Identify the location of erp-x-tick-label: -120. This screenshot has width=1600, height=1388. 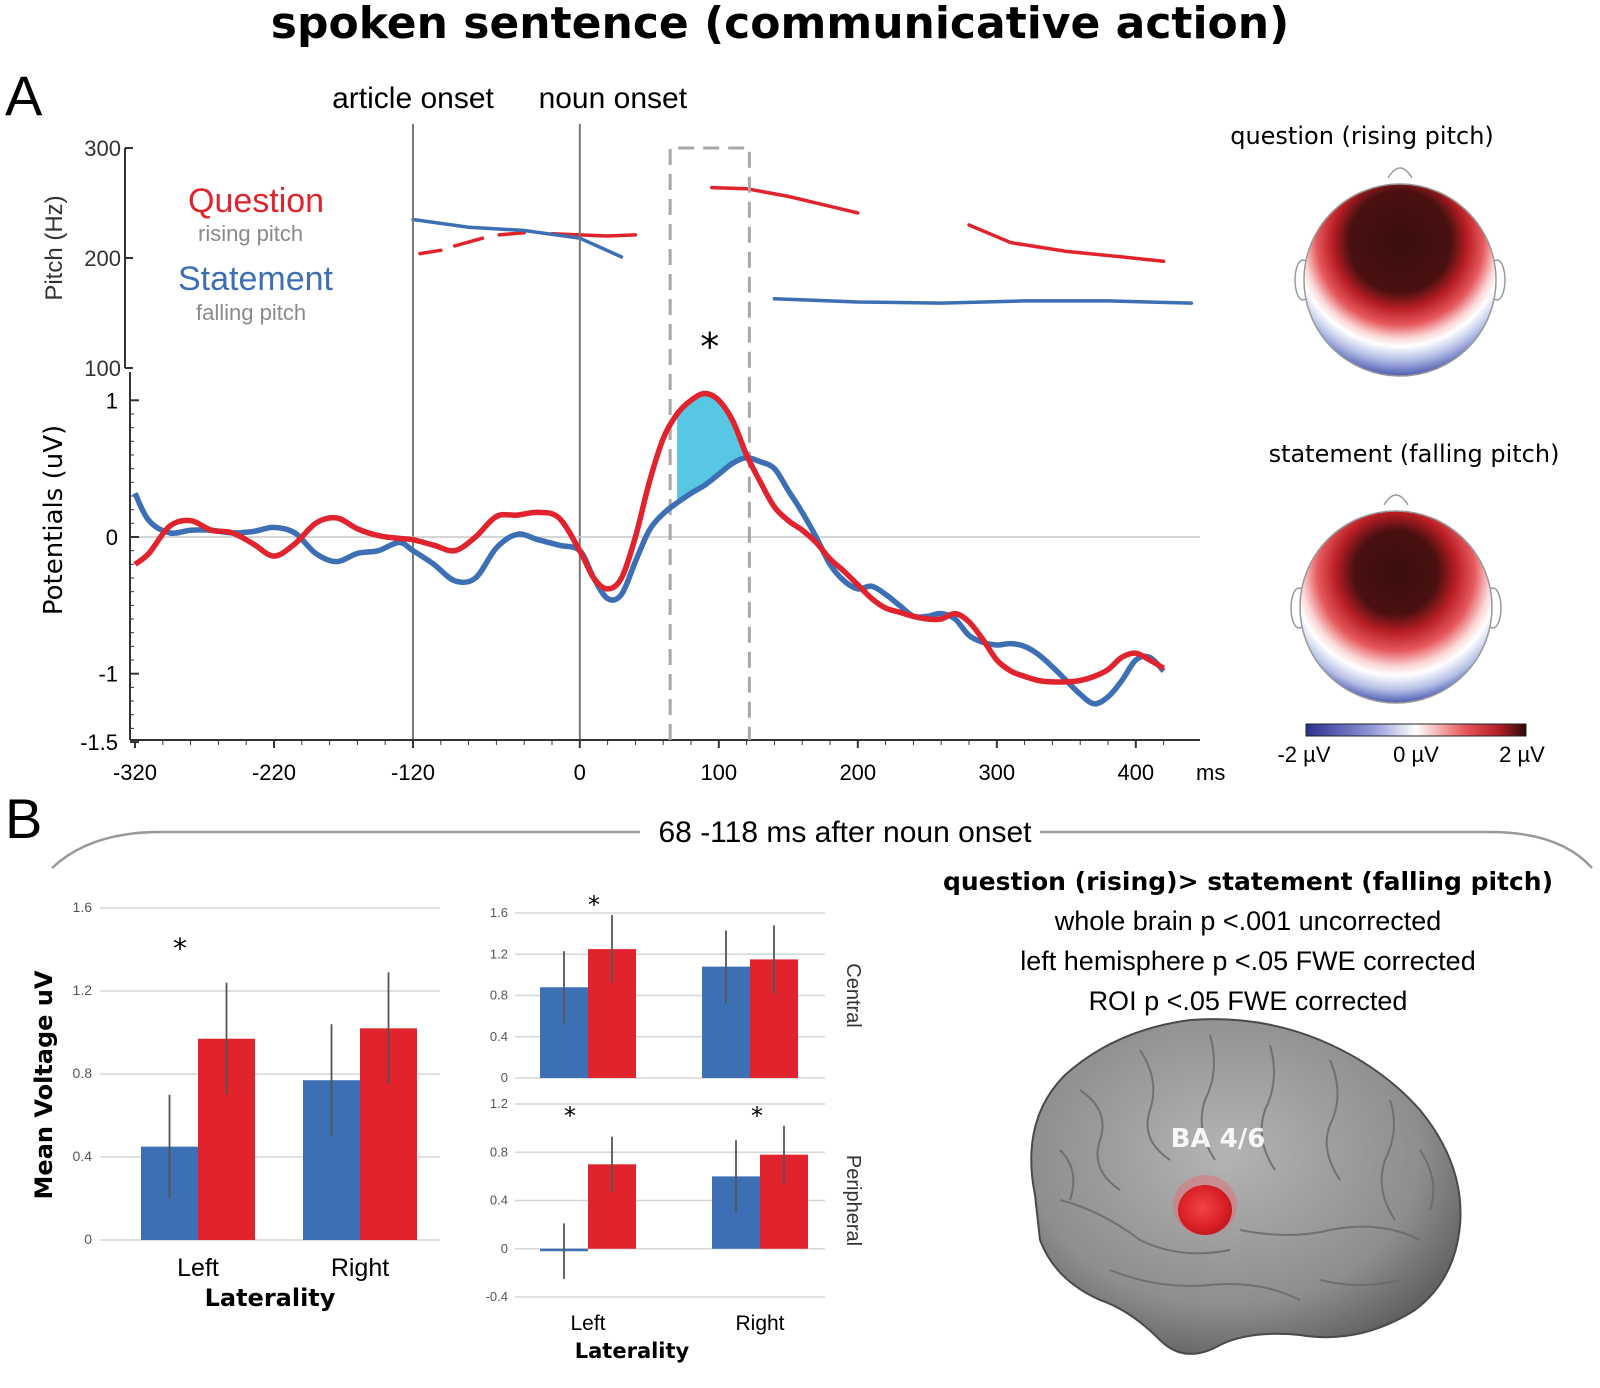
(413, 772).